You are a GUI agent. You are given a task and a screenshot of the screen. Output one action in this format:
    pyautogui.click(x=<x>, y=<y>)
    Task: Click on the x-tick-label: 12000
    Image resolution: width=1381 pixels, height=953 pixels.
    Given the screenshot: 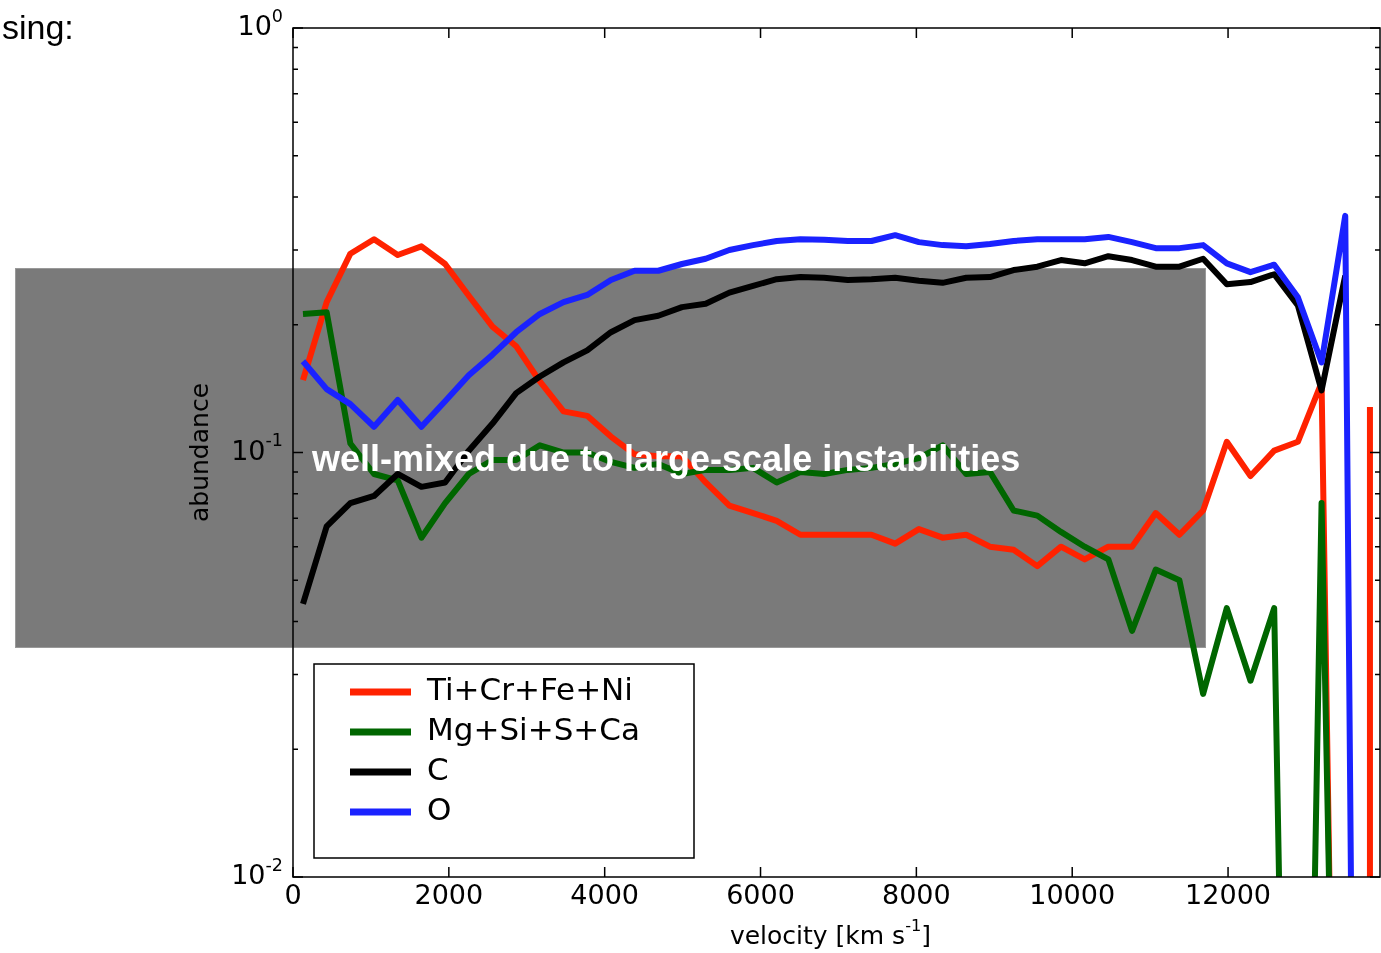 What is the action you would take?
    pyautogui.click(x=1228, y=895)
    